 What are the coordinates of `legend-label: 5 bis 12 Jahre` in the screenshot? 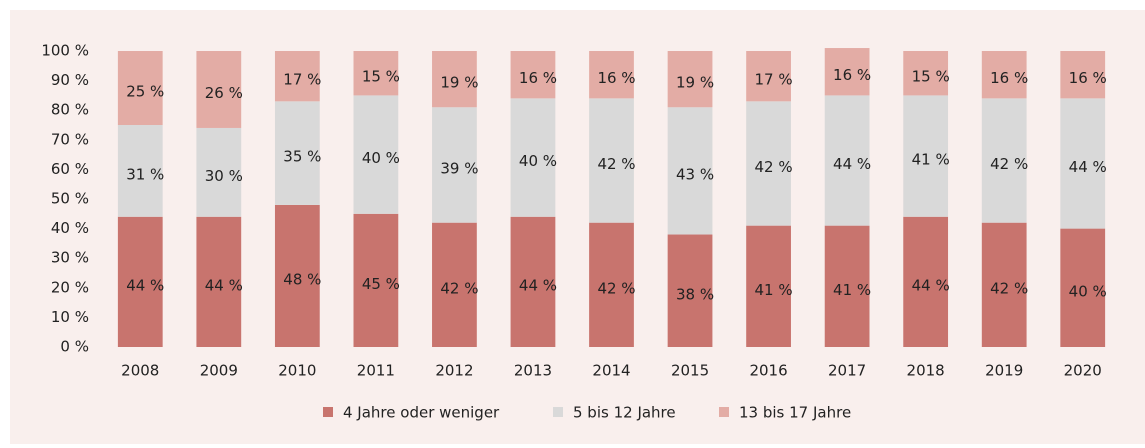 It's located at (624, 413).